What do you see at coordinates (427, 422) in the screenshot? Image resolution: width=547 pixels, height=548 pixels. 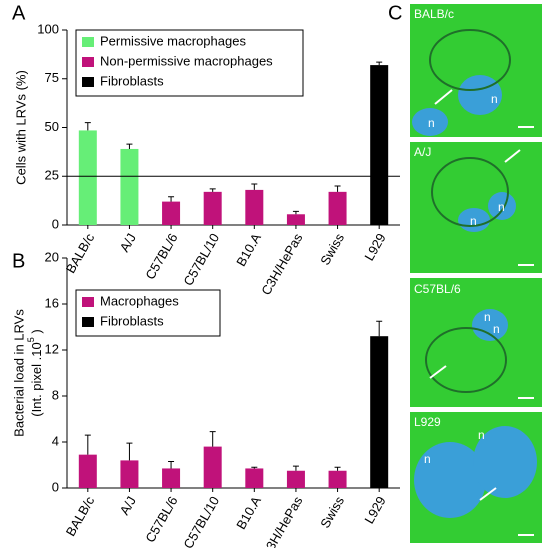 I see `image-label: L929` at bounding box center [427, 422].